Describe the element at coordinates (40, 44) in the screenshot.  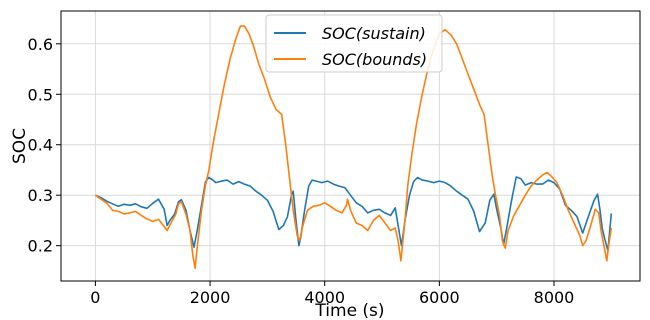
I see `y-tick-label: 0.6` at that location.